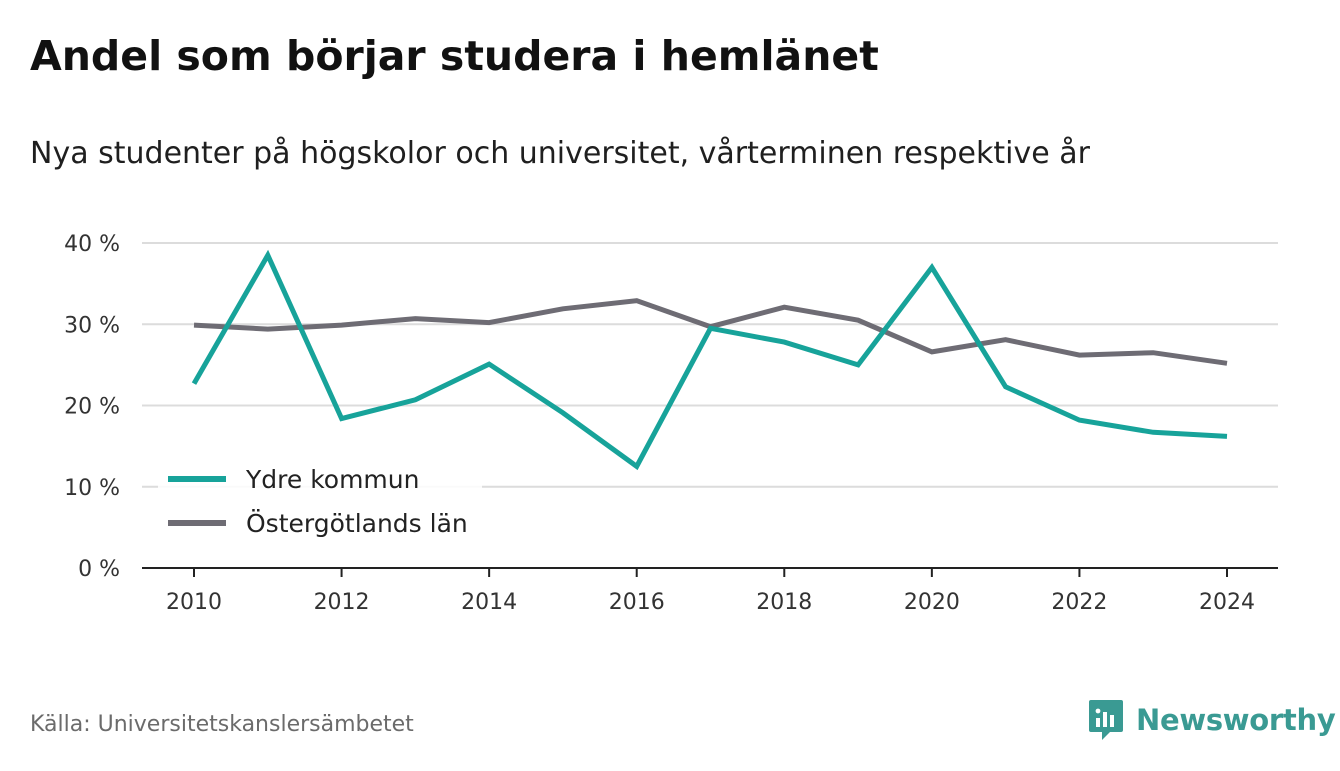 Image resolution: width=1340 pixels, height=771 pixels. Describe the element at coordinates (92, 325) in the screenshot. I see `y-tick-label: 30 %` at that location.